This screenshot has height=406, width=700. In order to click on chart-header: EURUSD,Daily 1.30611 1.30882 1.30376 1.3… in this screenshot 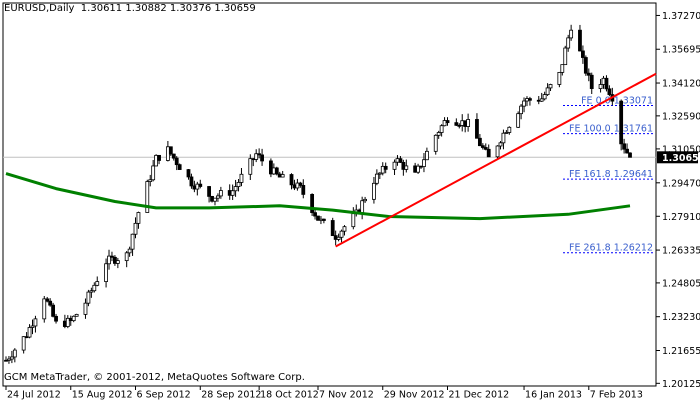, I will do `click(130, 9)`.